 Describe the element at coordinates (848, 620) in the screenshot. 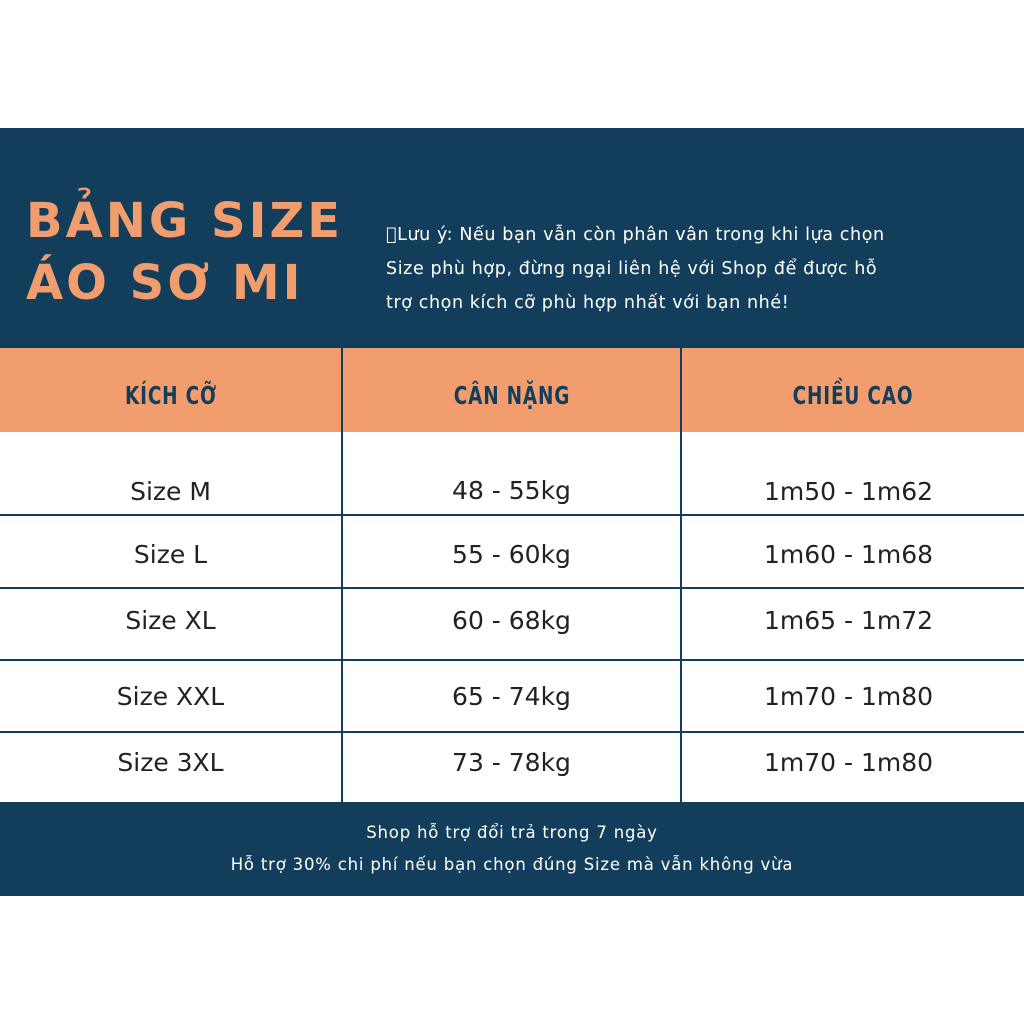

I see `height-cell: 1m65 - 1m72` at that location.